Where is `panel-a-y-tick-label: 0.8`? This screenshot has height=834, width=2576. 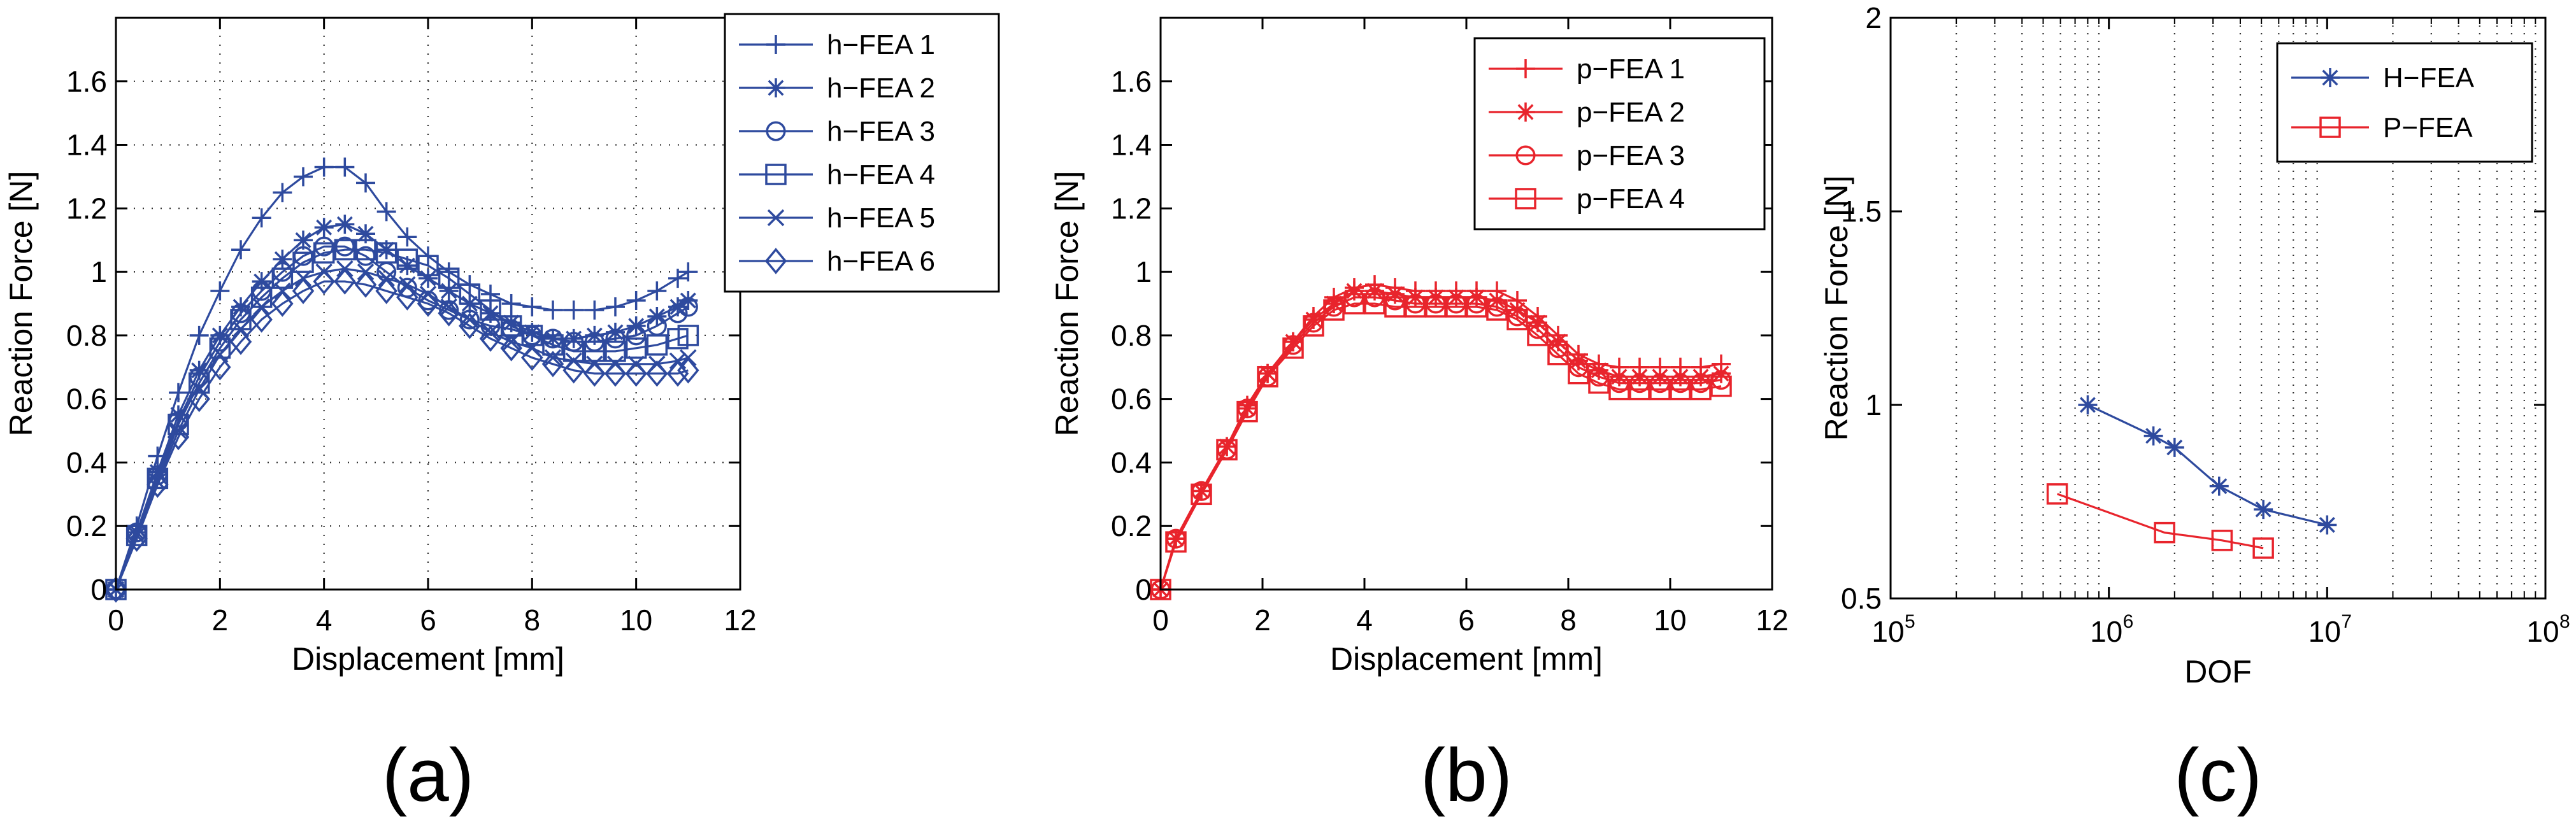 panel-a-y-tick-label: 0.8 is located at coordinates (86, 335).